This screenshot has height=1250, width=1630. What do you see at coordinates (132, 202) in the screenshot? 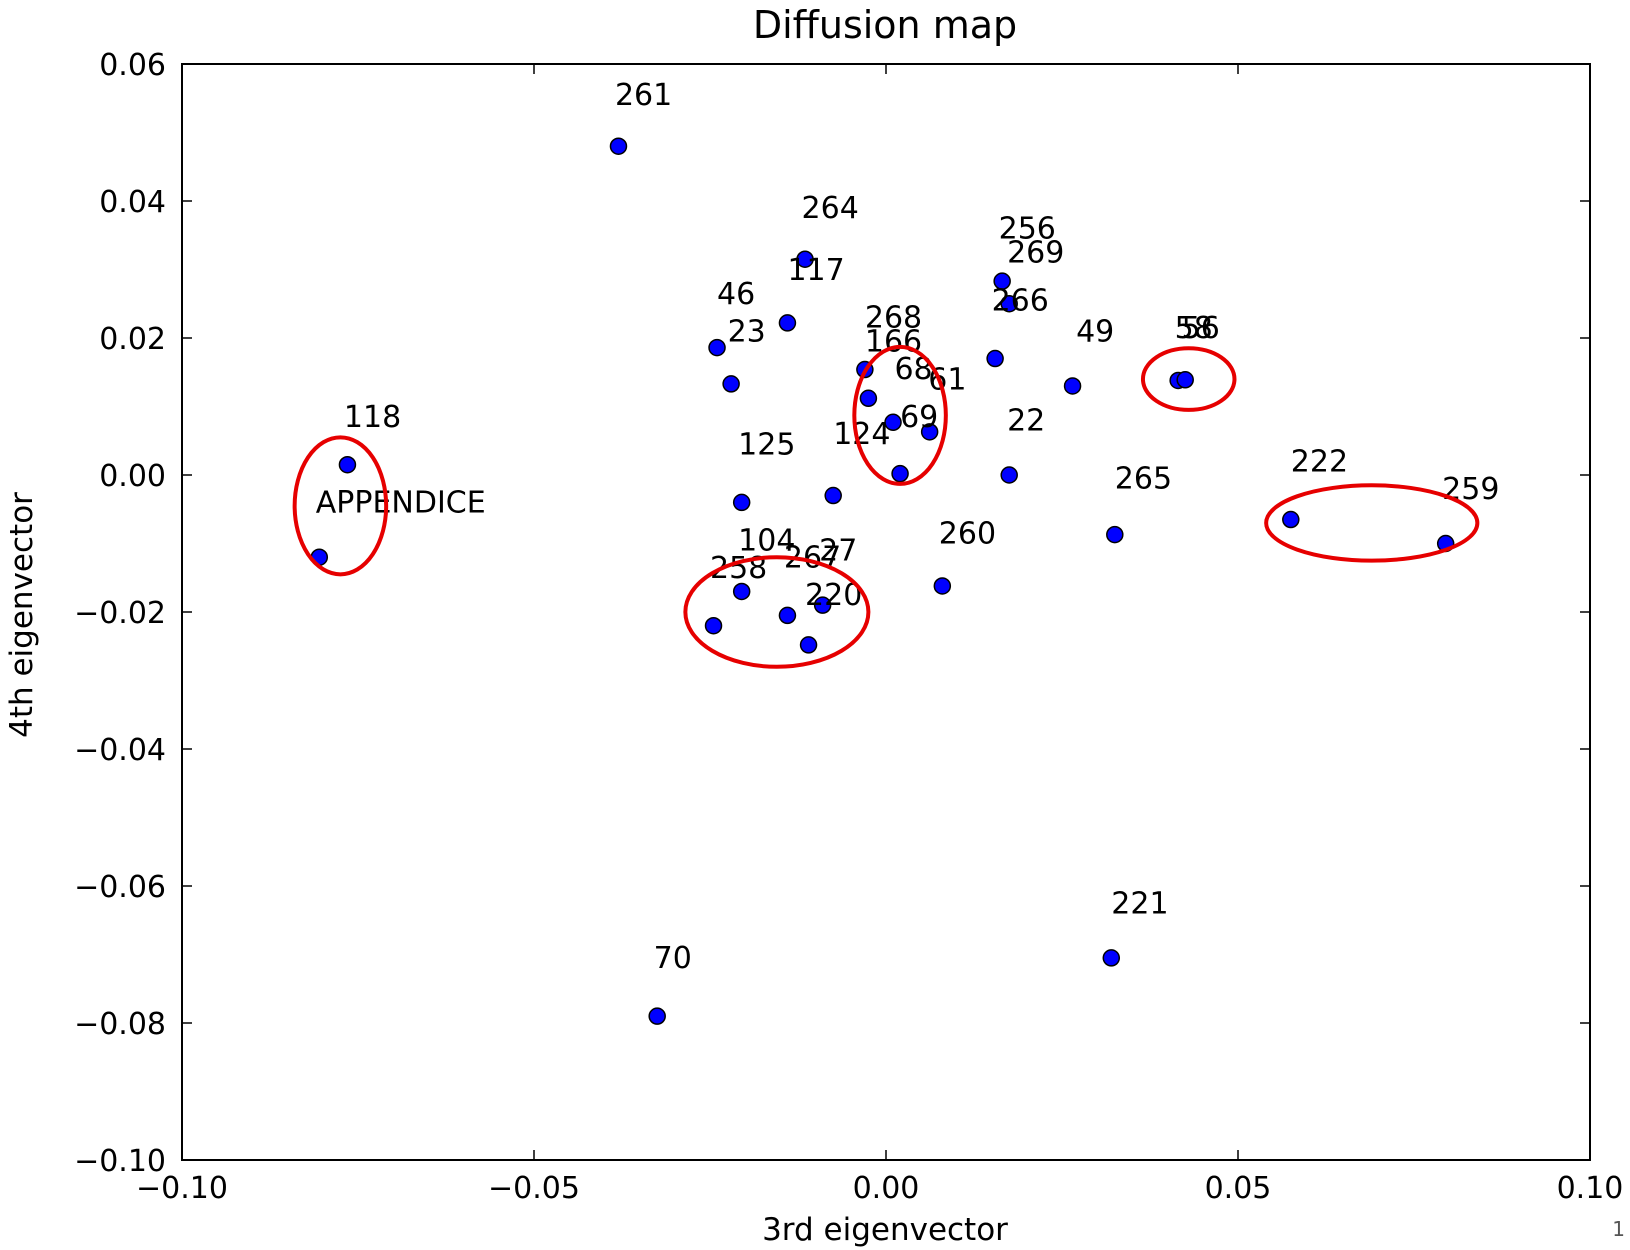
I see `y-tick-label: 0.04` at bounding box center [132, 202].